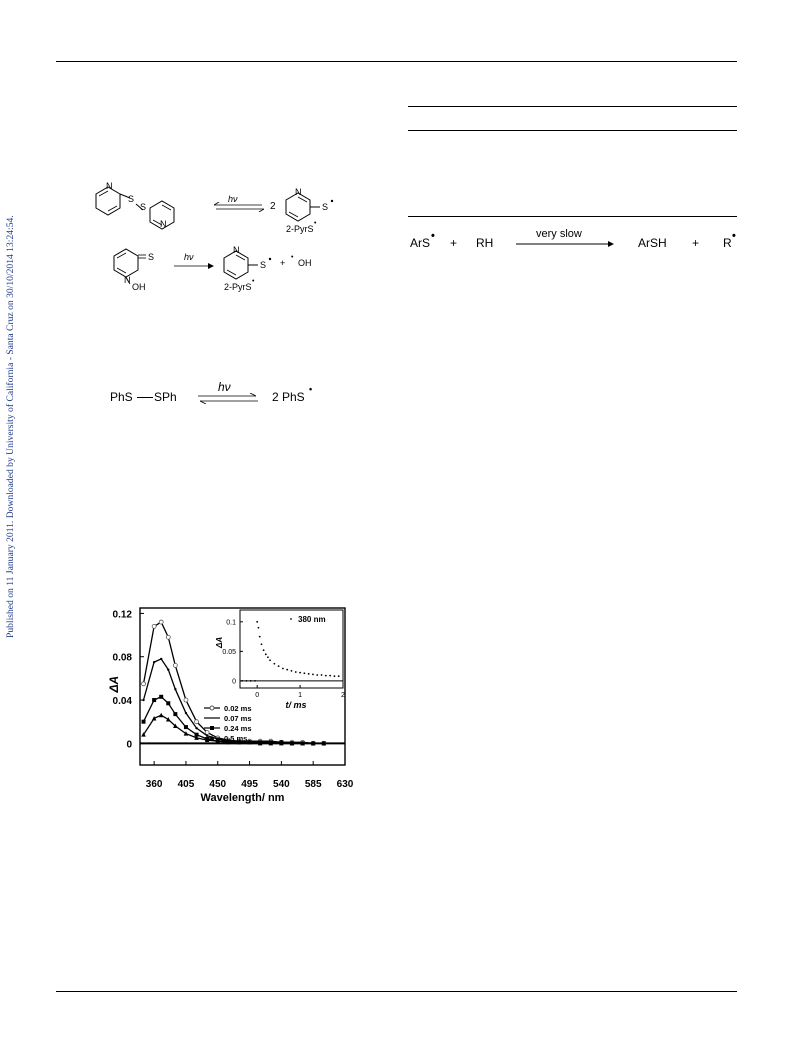 This screenshot has width=793, height=1039. What do you see at coordinates (139, 287) in the screenshot?
I see `oh-label: OH` at bounding box center [139, 287].